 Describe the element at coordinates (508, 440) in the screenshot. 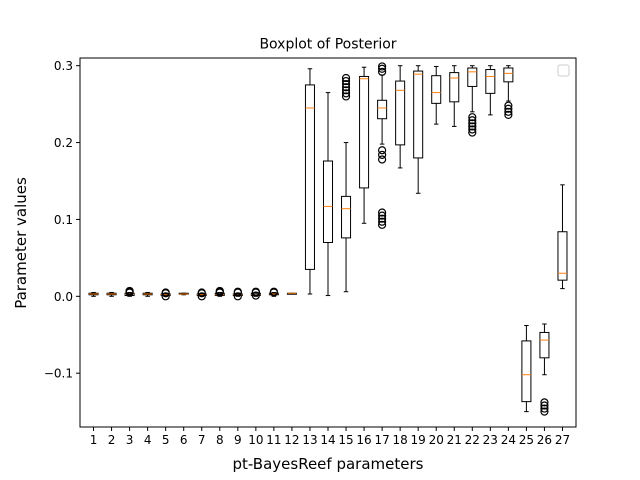

I see `x-tick-label: 24` at that location.